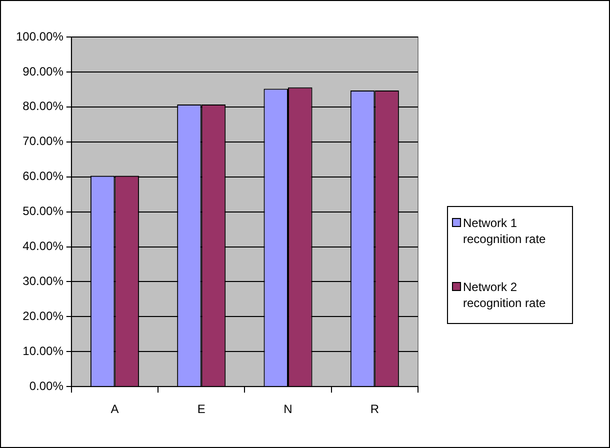 The width and height of the screenshot is (610, 448). What do you see at coordinates (43, 281) in the screenshot?
I see `y-tick-label: 30.00%` at bounding box center [43, 281].